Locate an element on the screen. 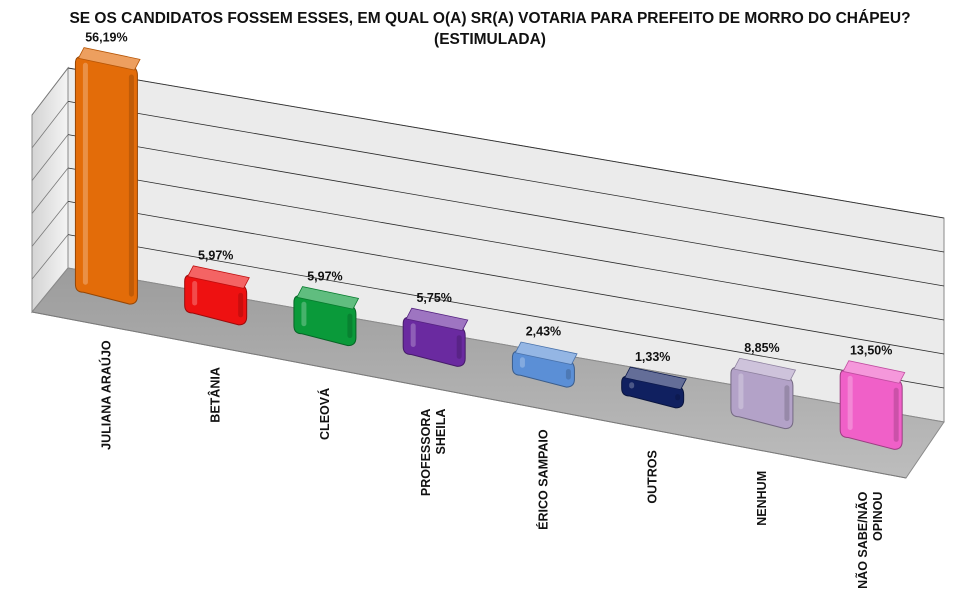 This screenshot has height=606, width=971. category-label-line: SHEILA is located at coordinates (441, 432).